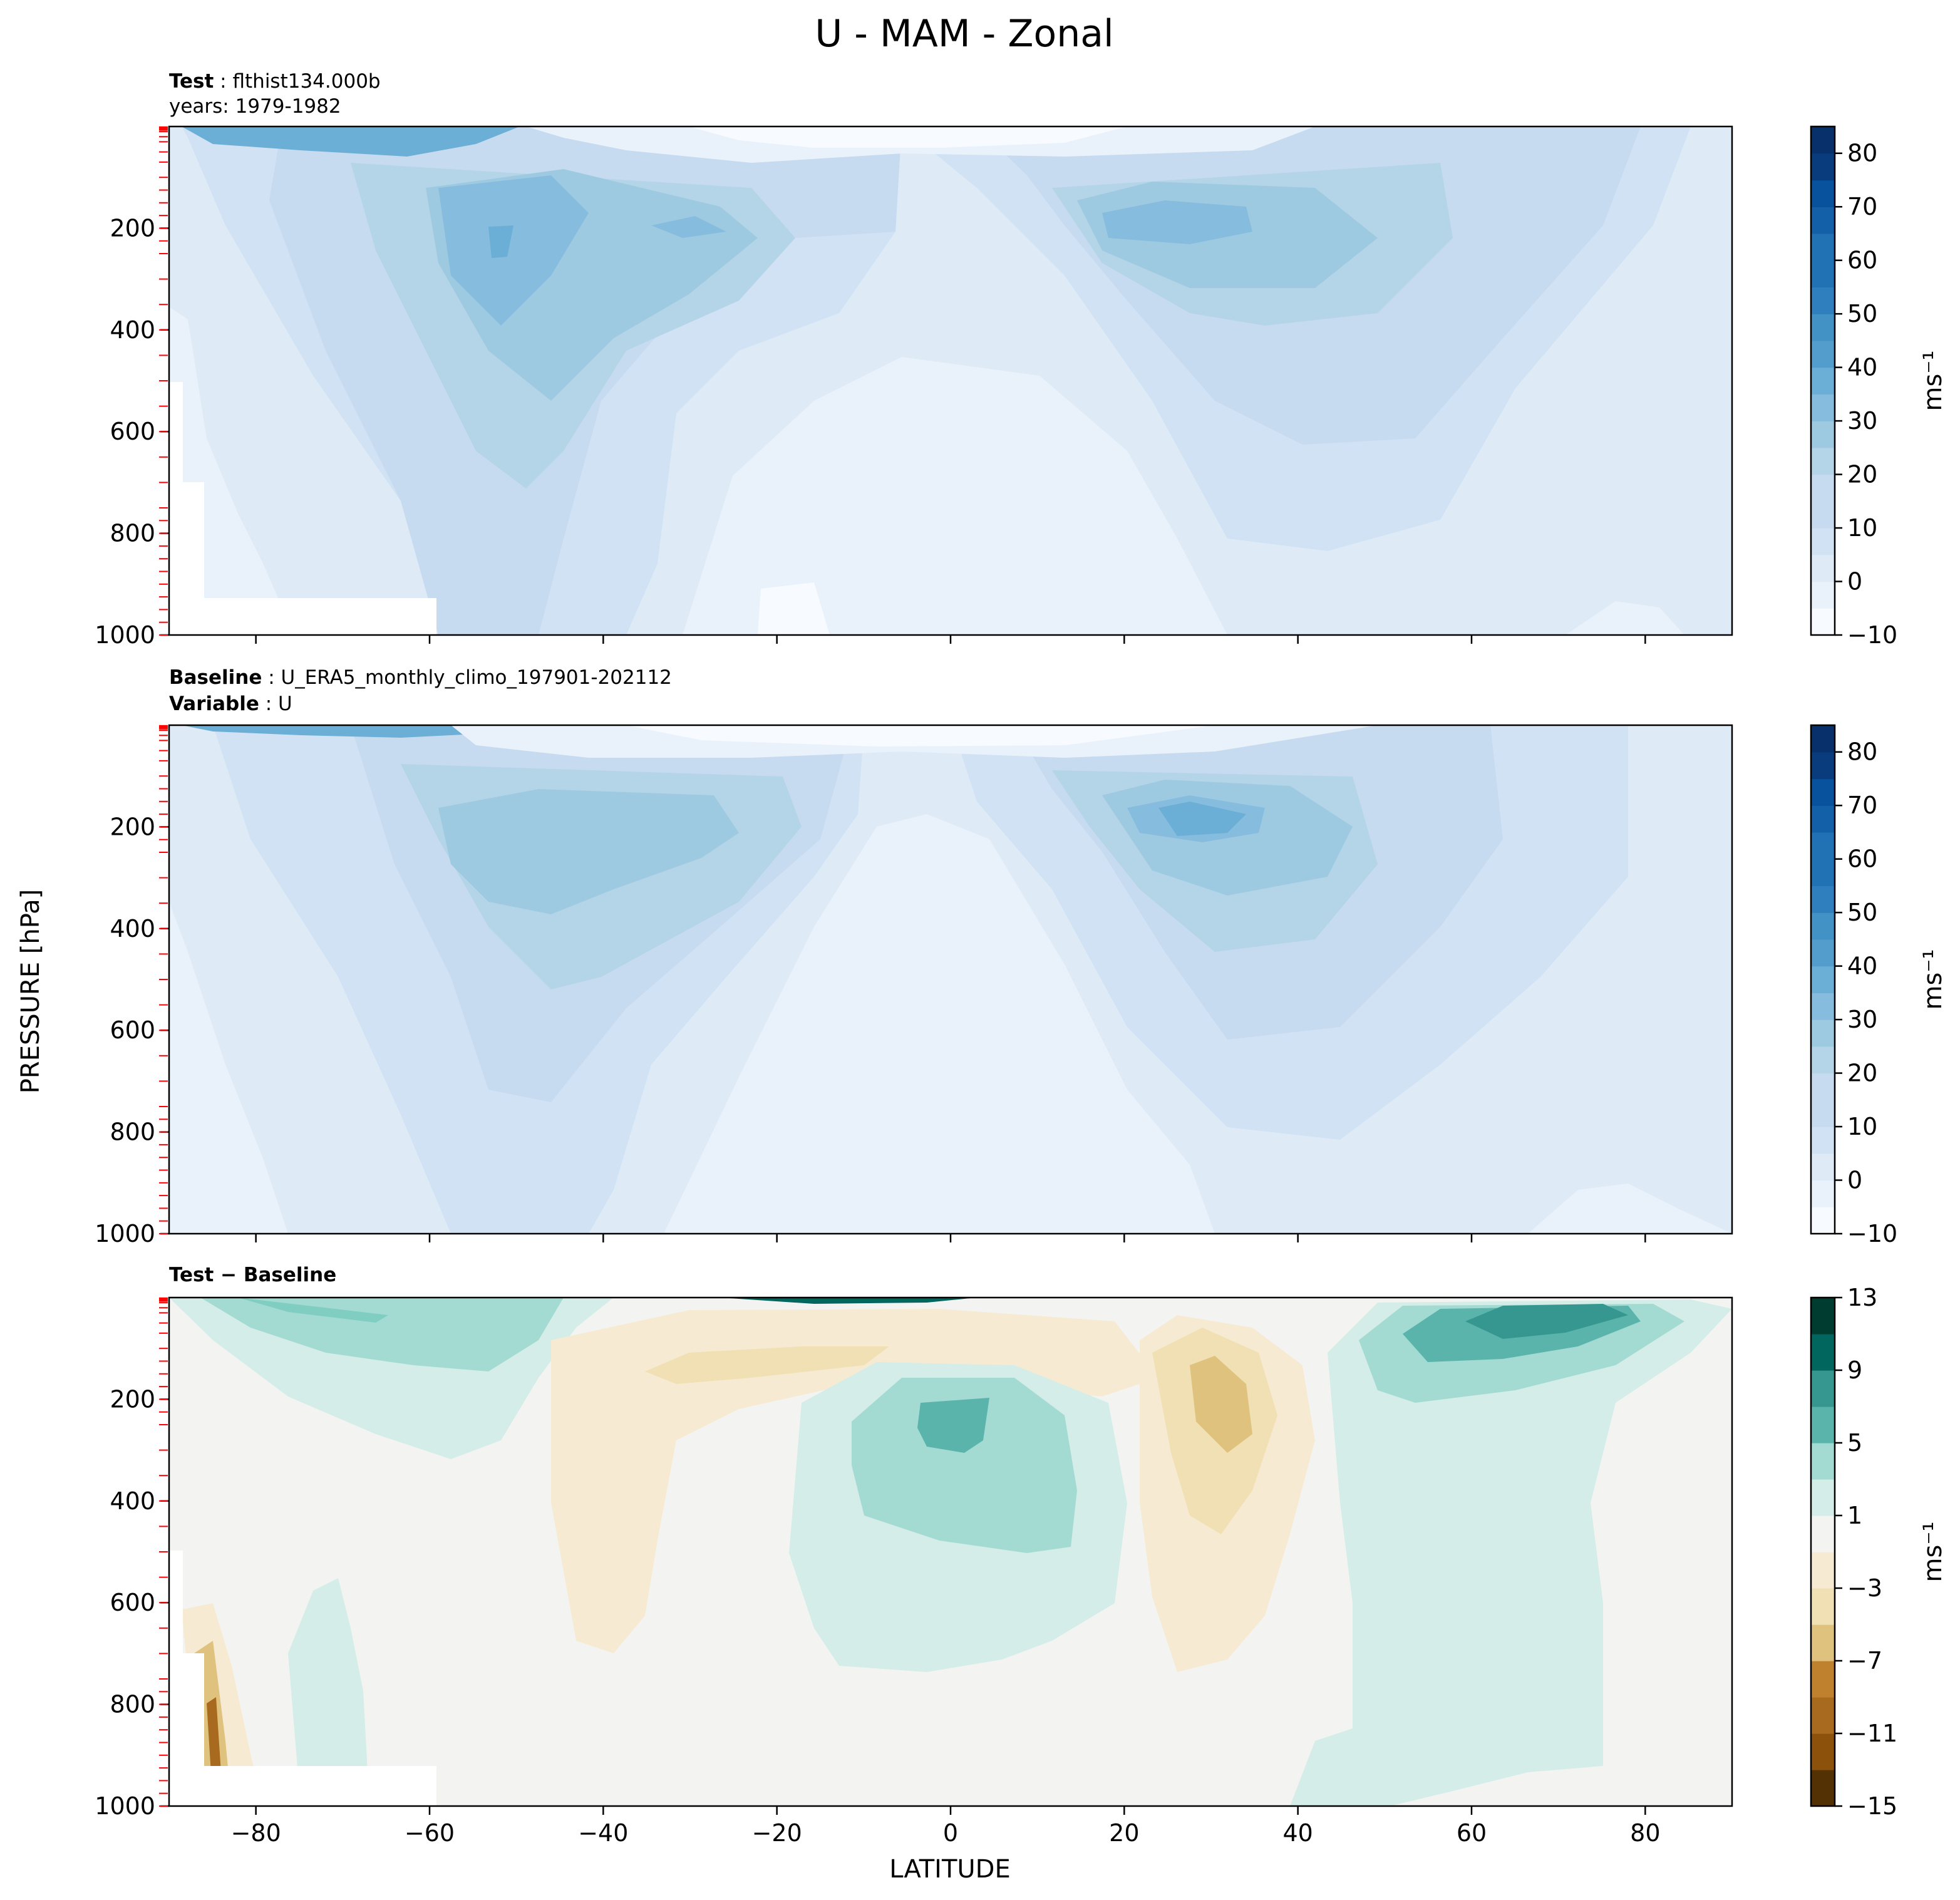 The width and height of the screenshot is (1960, 1900). What do you see at coordinates (1177, 222) in the screenshot?
I see `panel-test-contour-35-nh` at bounding box center [1177, 222].